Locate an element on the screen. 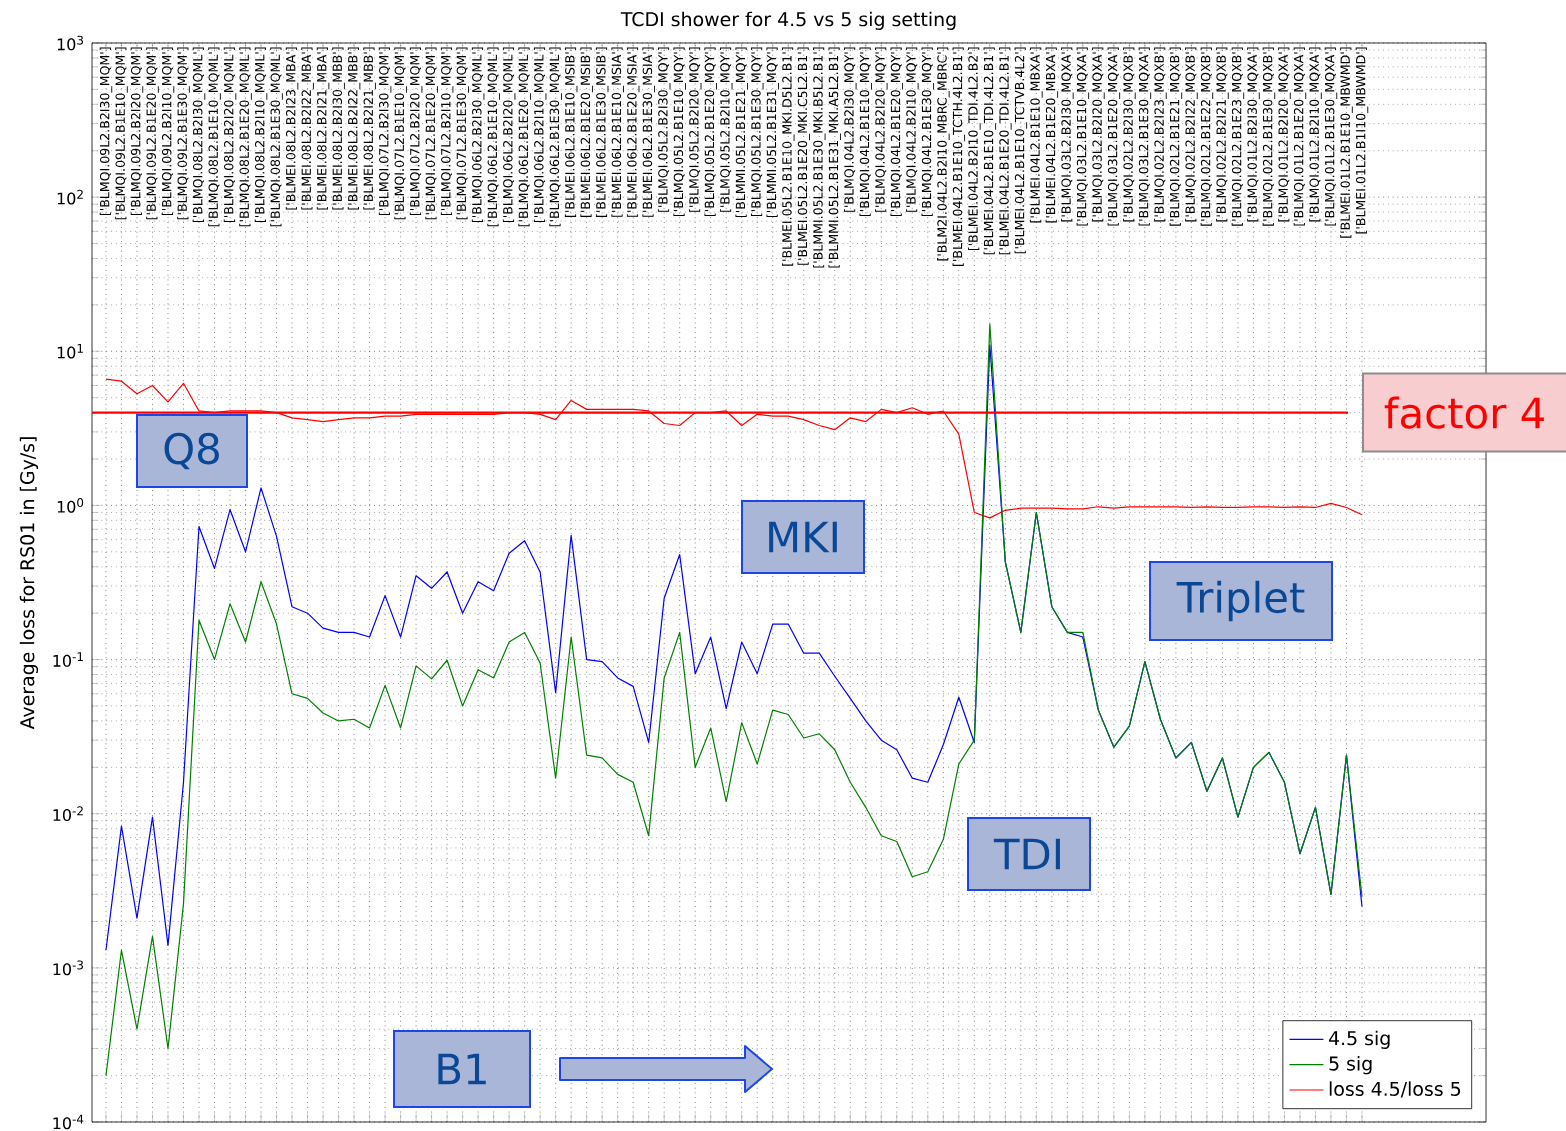  x-tick-label: ['BLMEI.06L2.B1E10_MSIB'] is located at coordinates (571, 132).